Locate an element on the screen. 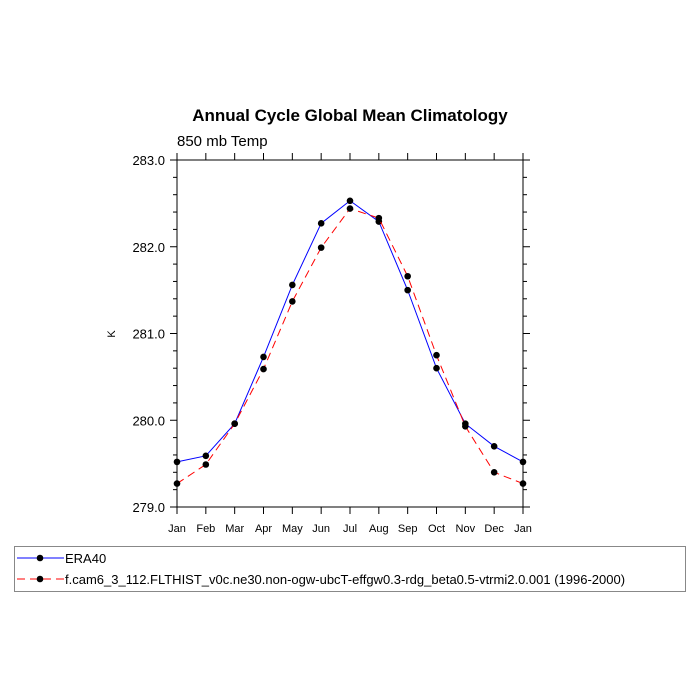  x-tick-label: Sep is located at coordinates (408, 529).